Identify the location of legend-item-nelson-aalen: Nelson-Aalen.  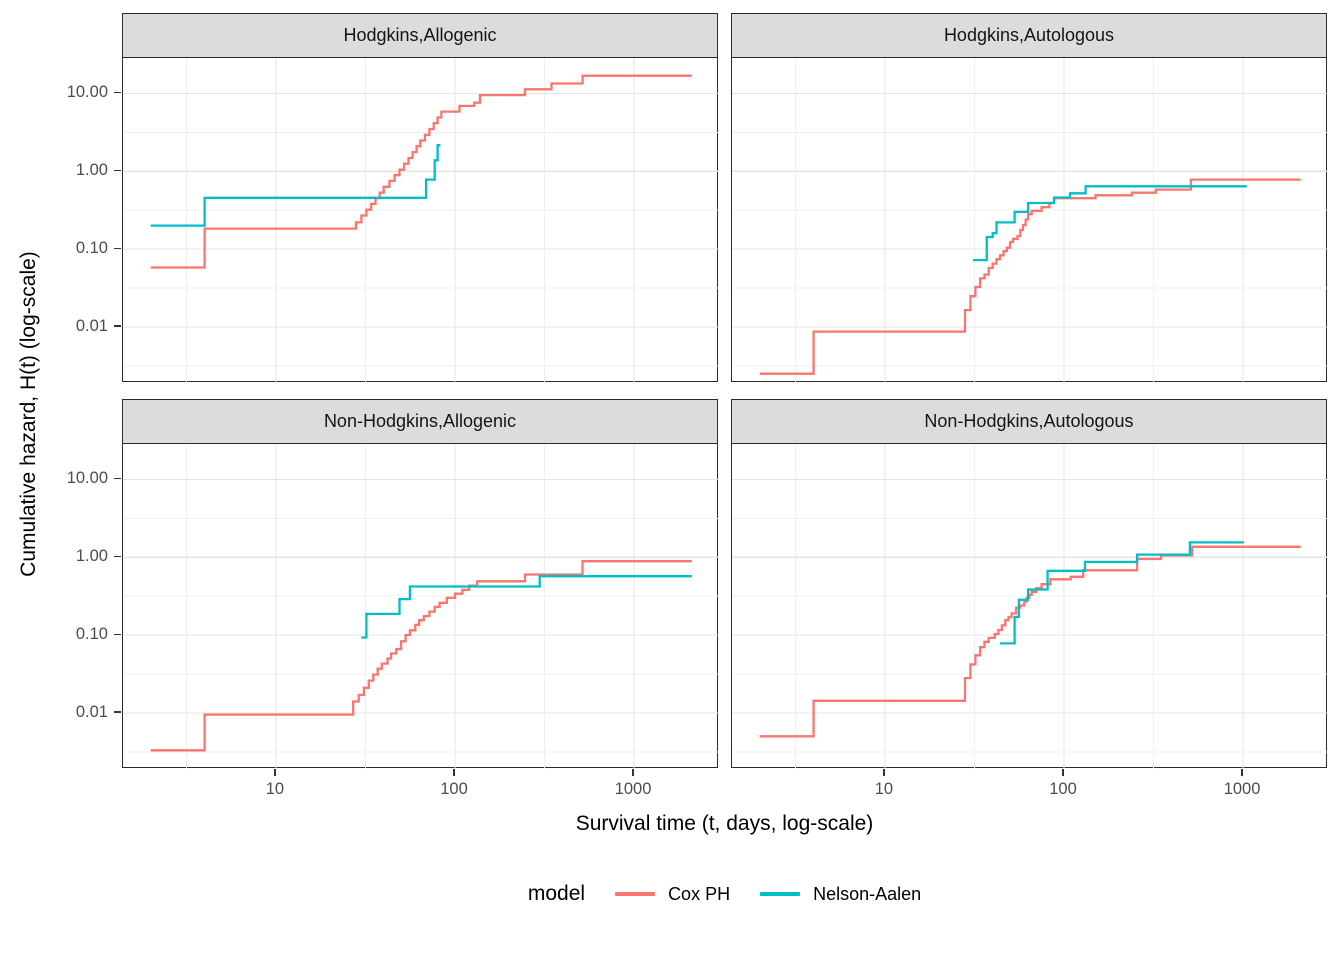
(840, 894).